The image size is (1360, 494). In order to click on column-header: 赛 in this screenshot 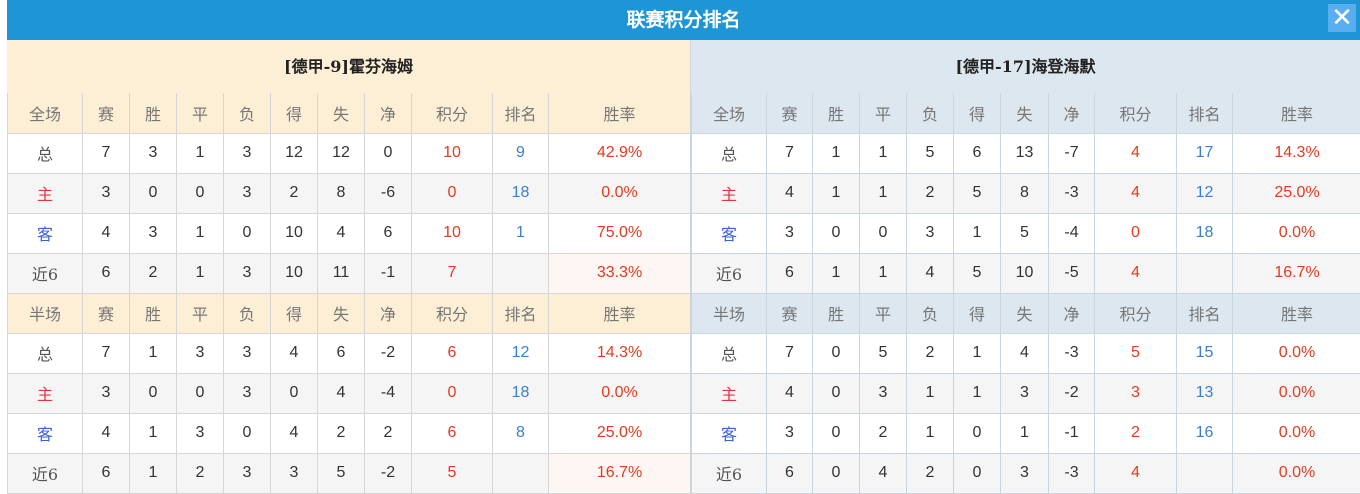, I will do `click(106, 113)`.